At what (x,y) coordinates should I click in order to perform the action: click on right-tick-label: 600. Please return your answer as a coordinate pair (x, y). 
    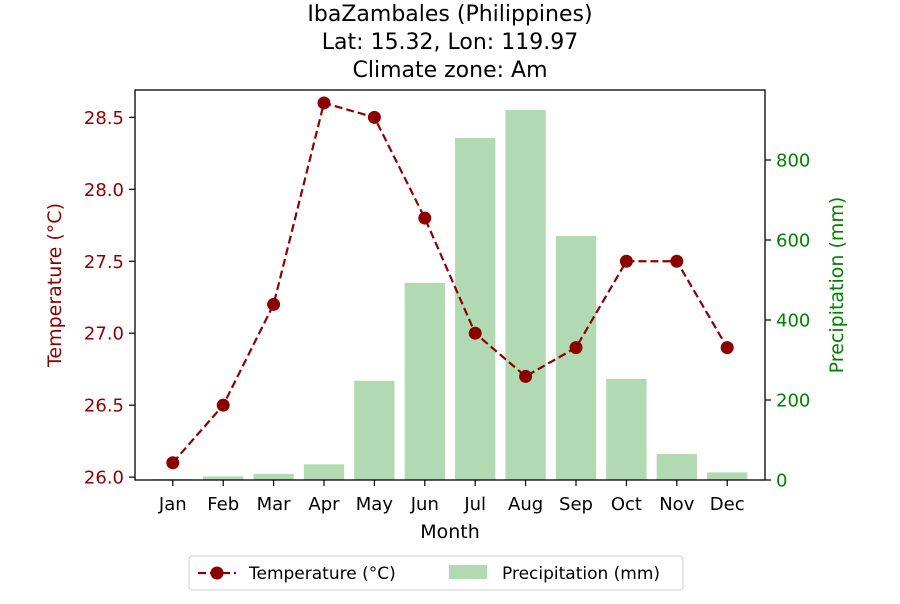
    Looking at the image, I should click on (793, 241).